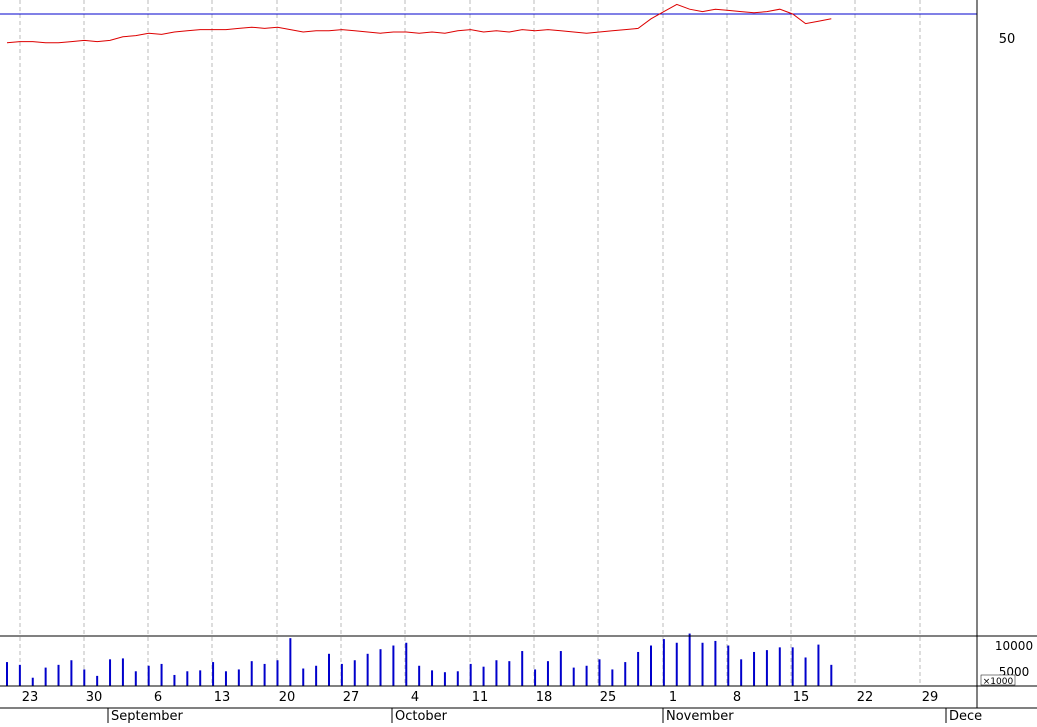 Image resolution: width=1037 pixels, height=727 pixels. I want to click on month-label-0: September, so click(147, 716).